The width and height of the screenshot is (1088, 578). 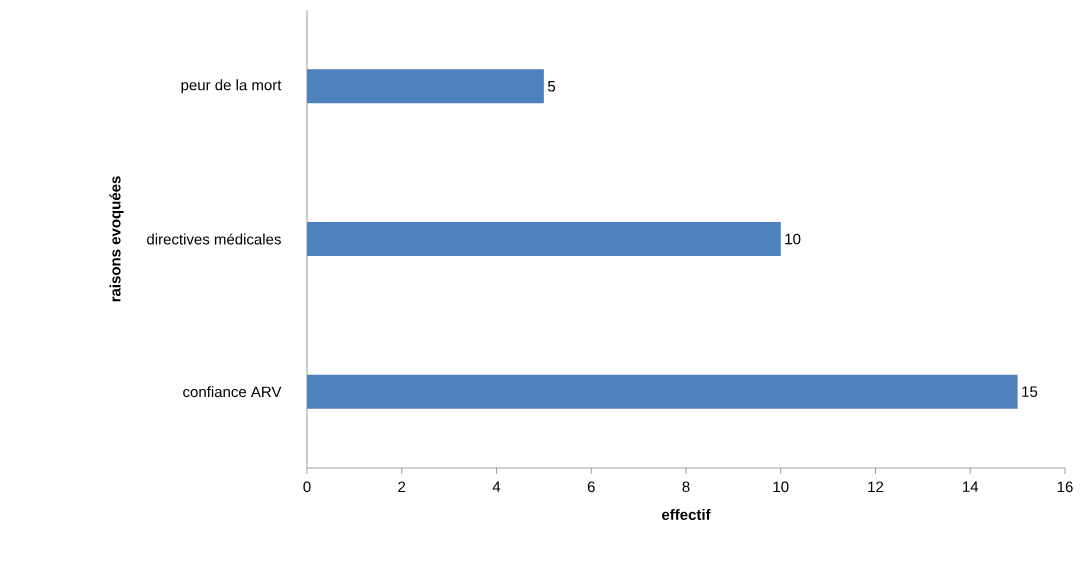 I want to click on x-axis-title: effectif, so click(x=686, y=515).